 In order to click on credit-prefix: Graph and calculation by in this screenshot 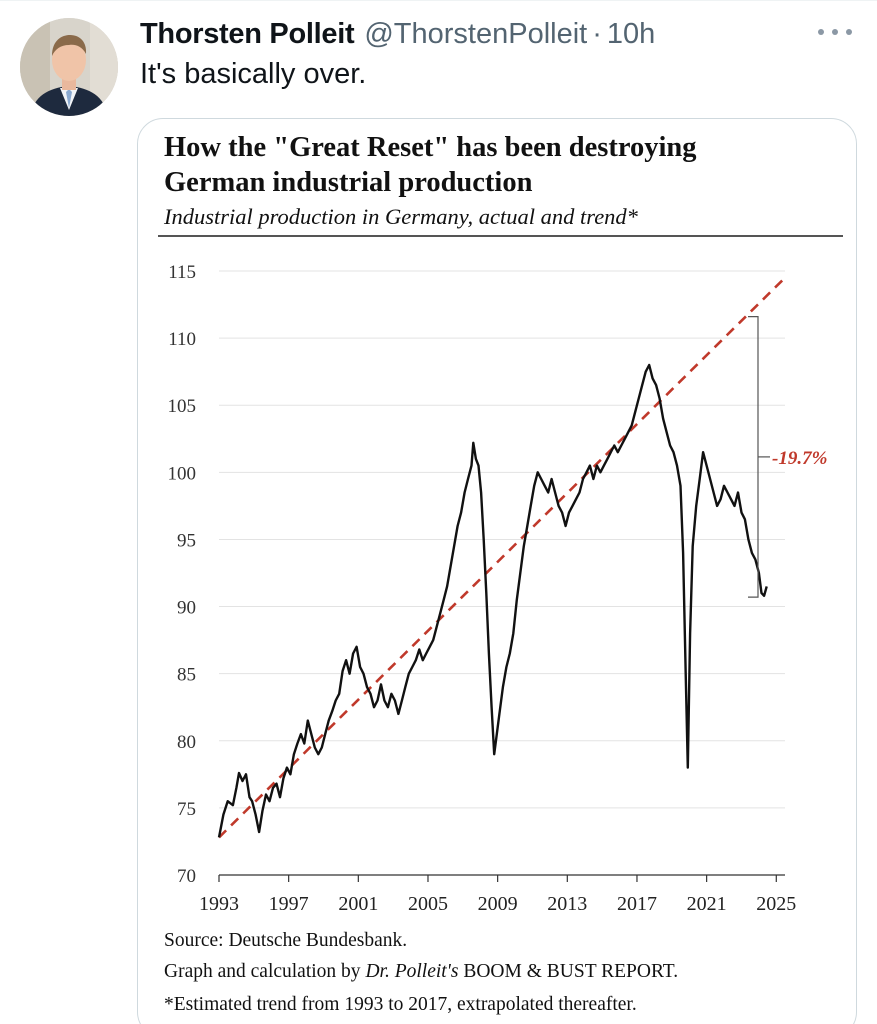, I will do `click(265, 971)`.